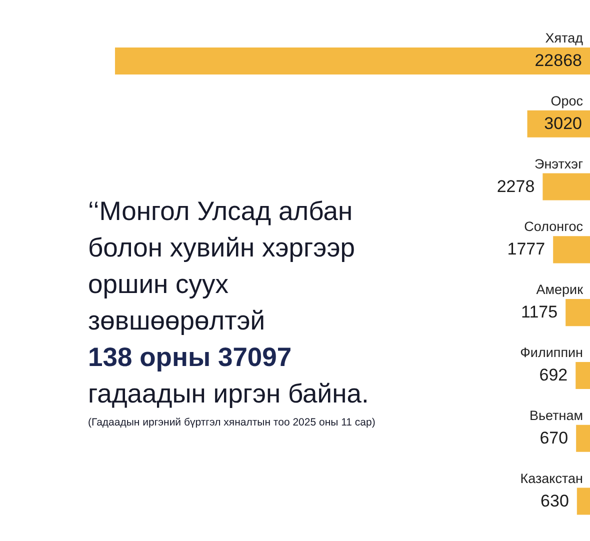 This screenshot has width=590, height=541. I want to click on y-tick-label: Америк, so click(560, 290).